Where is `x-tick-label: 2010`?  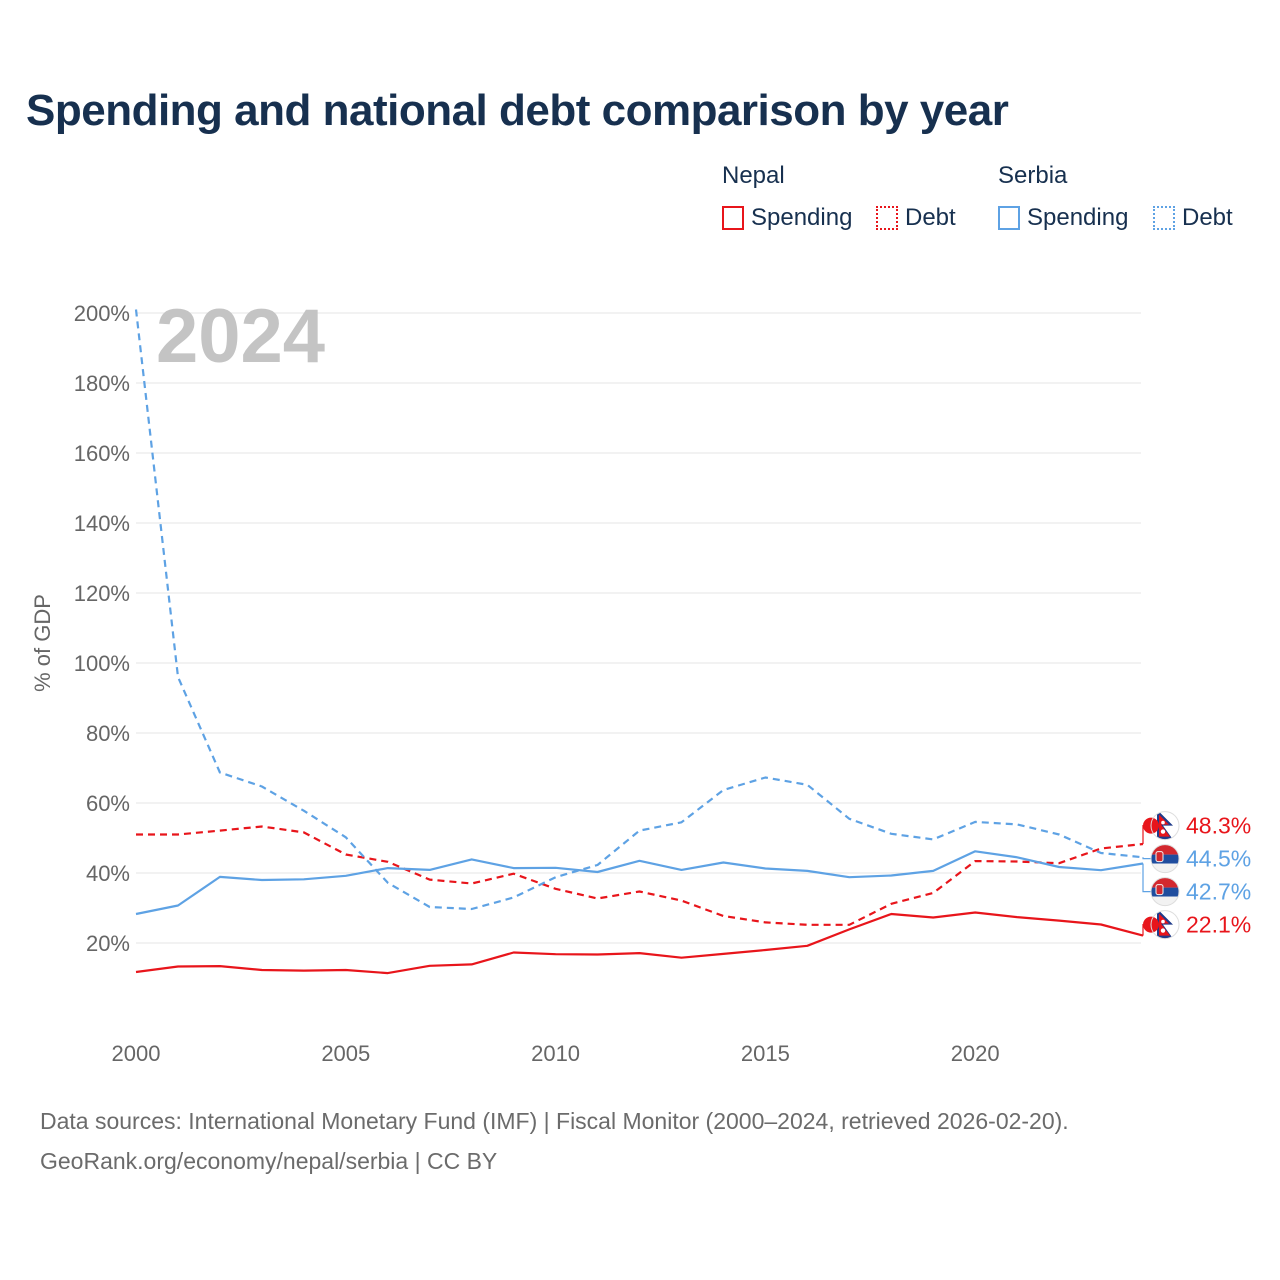
x-tick-label: 2010 is located at coordinates (555, 1053).